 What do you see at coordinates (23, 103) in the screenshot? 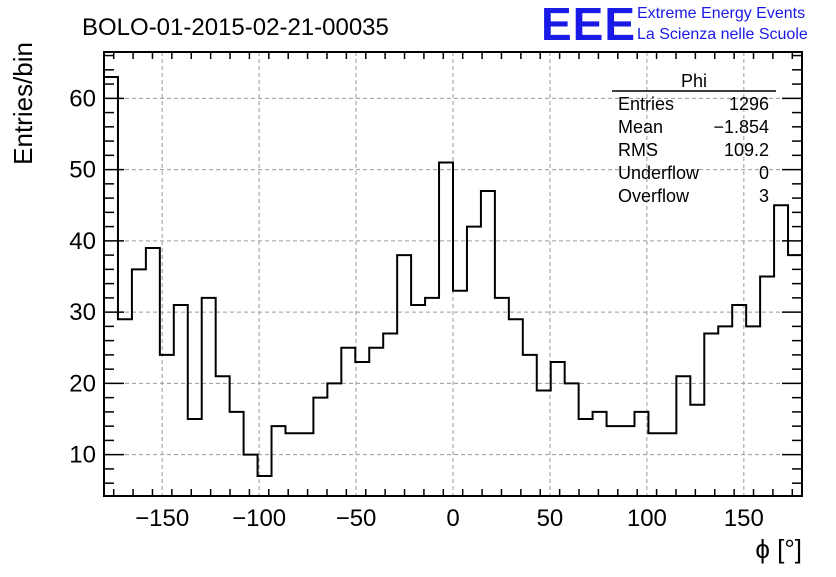
I see `y-axis-label: Entries/bin` at bounding box center [23, 103].